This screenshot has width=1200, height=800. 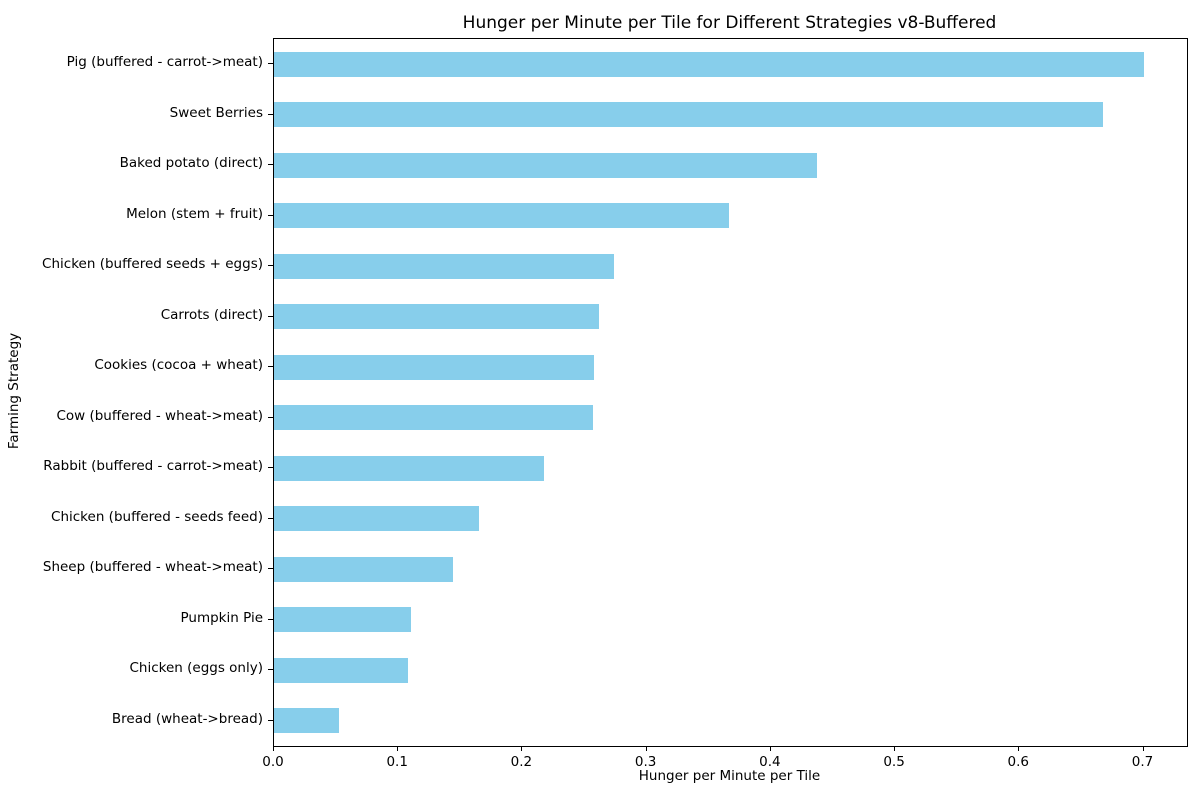 What do you see at coordinates (157, 516) in the screenshot?
I see `y-tick-label: Chicken (buffered - seeds feed)` at bounding box center [157, 516].